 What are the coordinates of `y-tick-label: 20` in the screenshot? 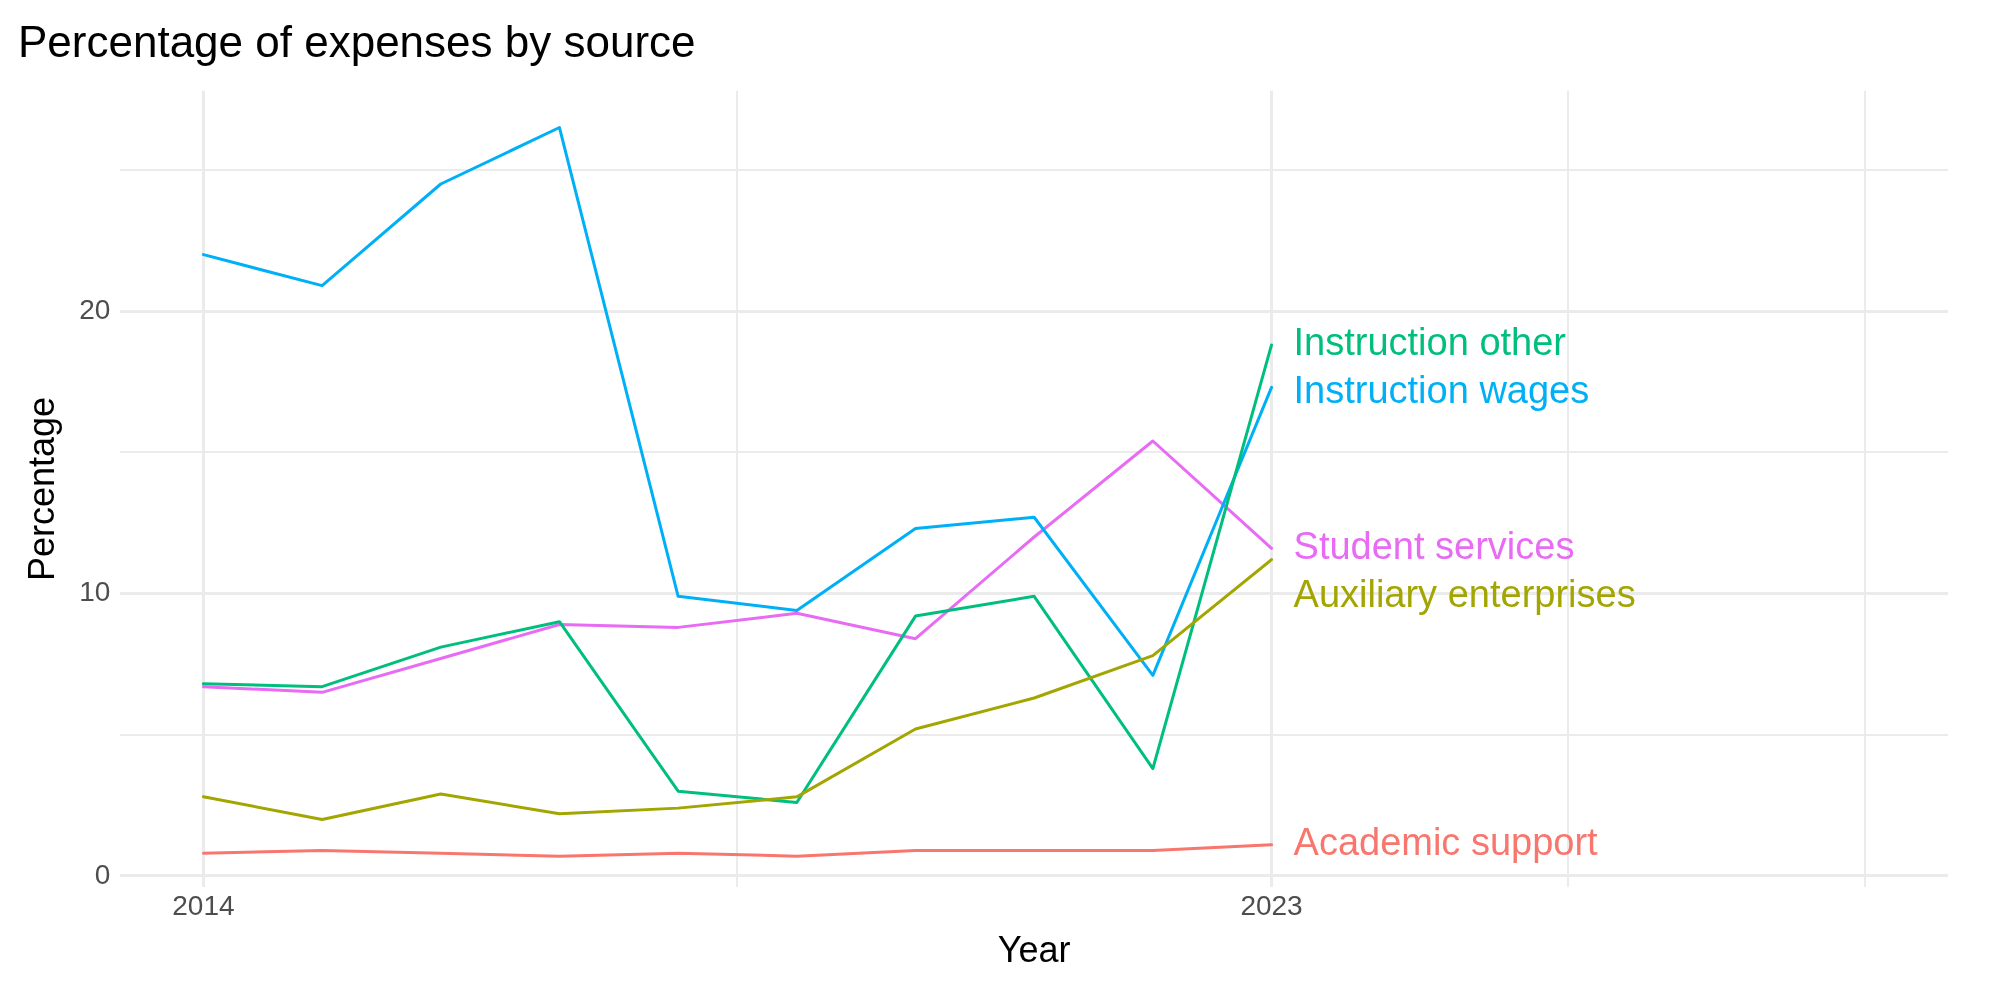 It's located at (95, 309).